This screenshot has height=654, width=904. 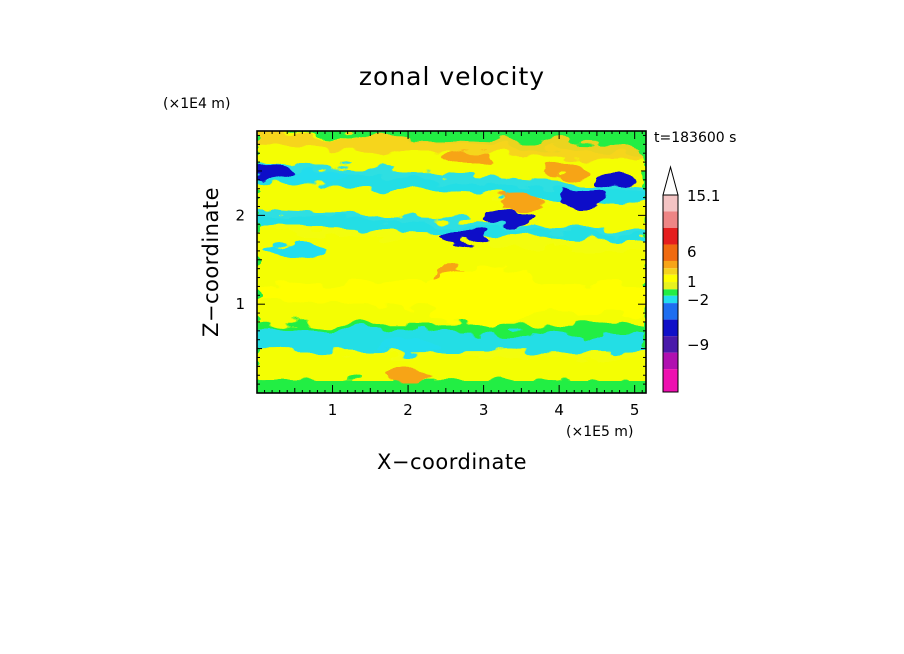 What do you see at coordinates (692, 252) in the screenshot?
I see `colorbar-label: 6` at bounding box center [692, 252].